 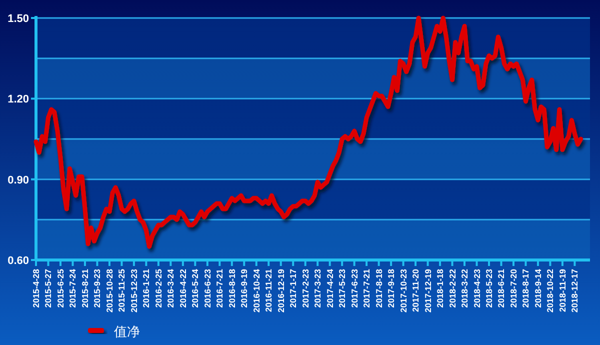 I want to click on x-tick-label: 2016-11-21, so click(x=269, y=290).